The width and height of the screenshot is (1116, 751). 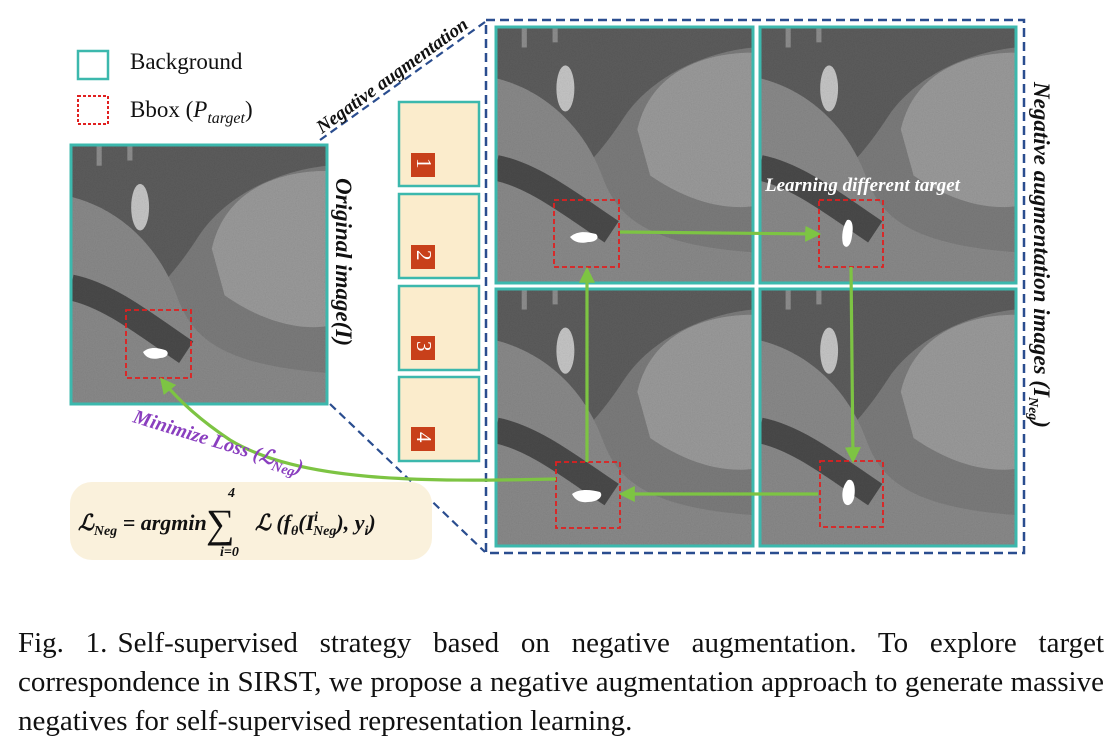 What do you see at coordinates (1039, 254) in the screenshot?
I see `negative-images-label: Negative augmentation images (INeg)` at bounding box center [1039, 254].